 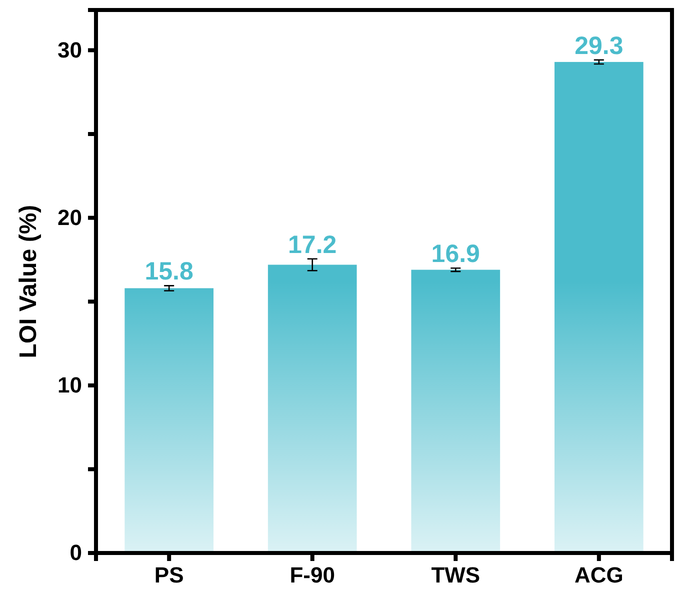 I want to click on y-tick-label: 0, so click(x=76, y=553).